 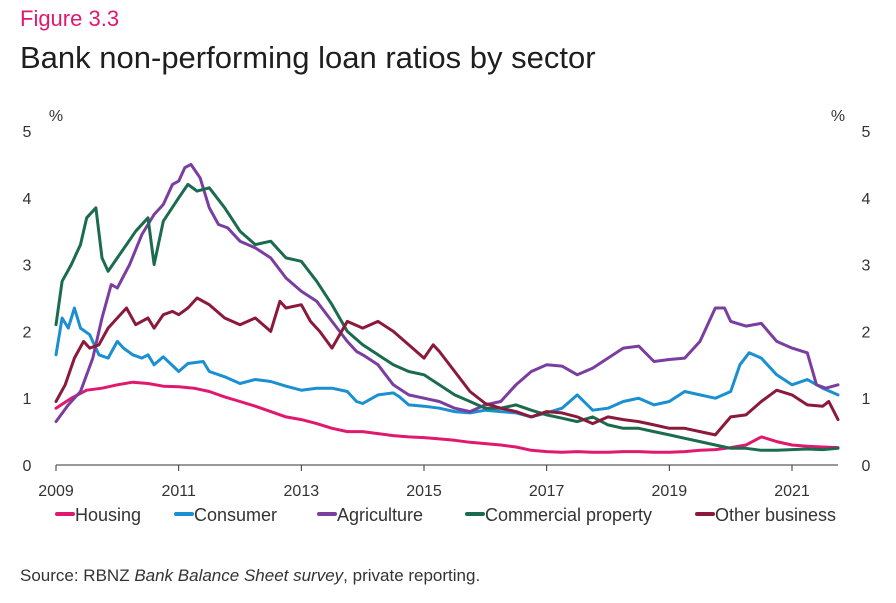 I want to click on y-unit-right: %, so click(x=838, y=116).